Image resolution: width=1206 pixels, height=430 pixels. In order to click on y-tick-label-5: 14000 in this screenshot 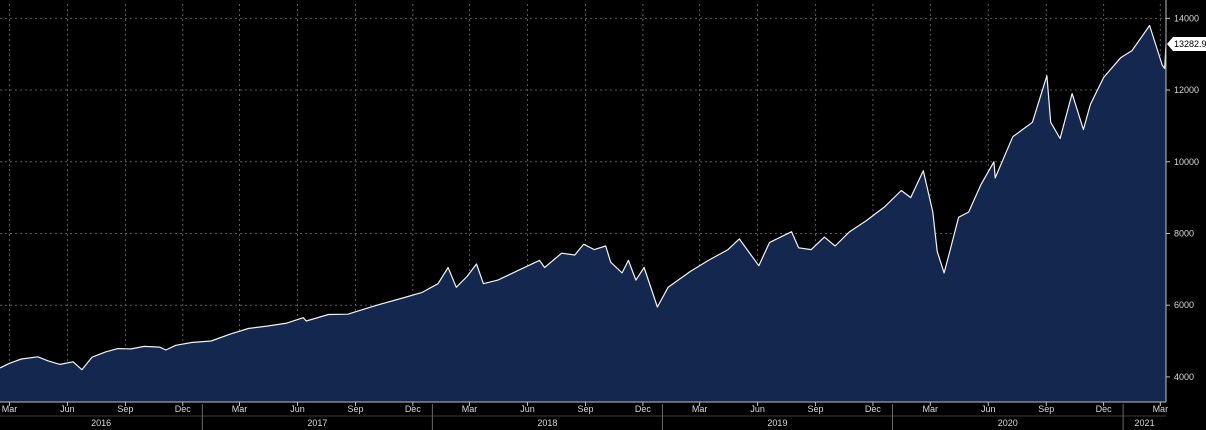, I will do `click(1186, 18)`.